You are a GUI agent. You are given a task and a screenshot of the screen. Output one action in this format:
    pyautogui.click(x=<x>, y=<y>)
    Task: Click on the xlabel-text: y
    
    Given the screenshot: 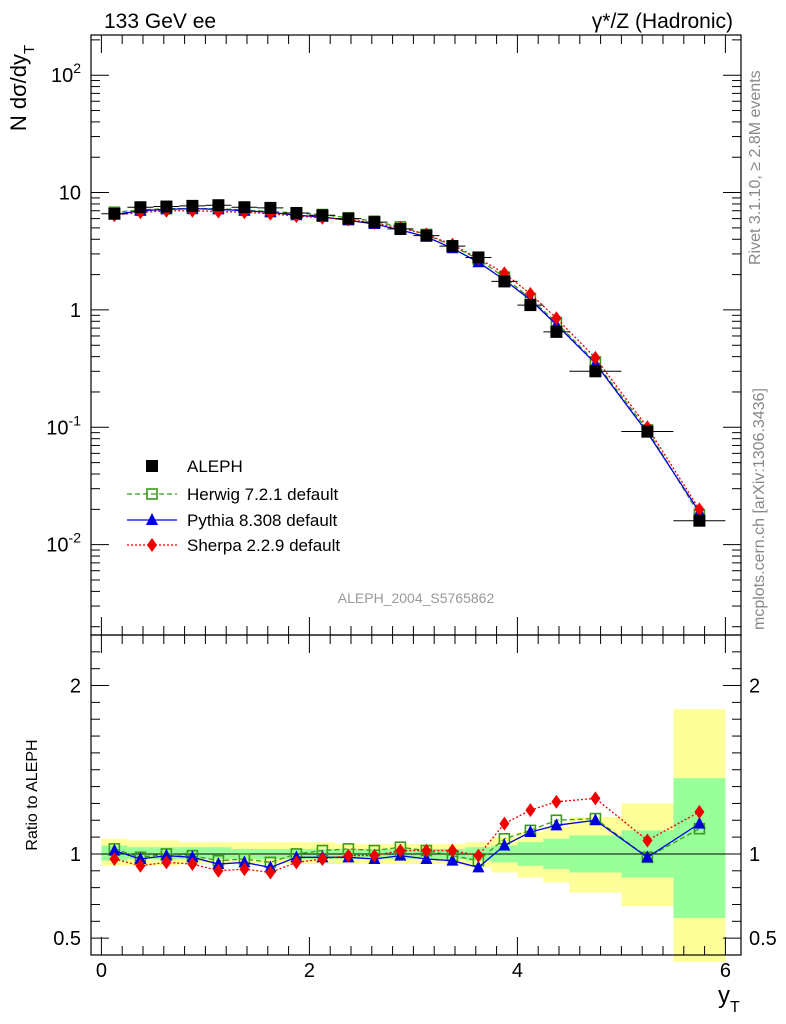 What is the action you would take?
    pyautogui.click(x=724, y=995)
    